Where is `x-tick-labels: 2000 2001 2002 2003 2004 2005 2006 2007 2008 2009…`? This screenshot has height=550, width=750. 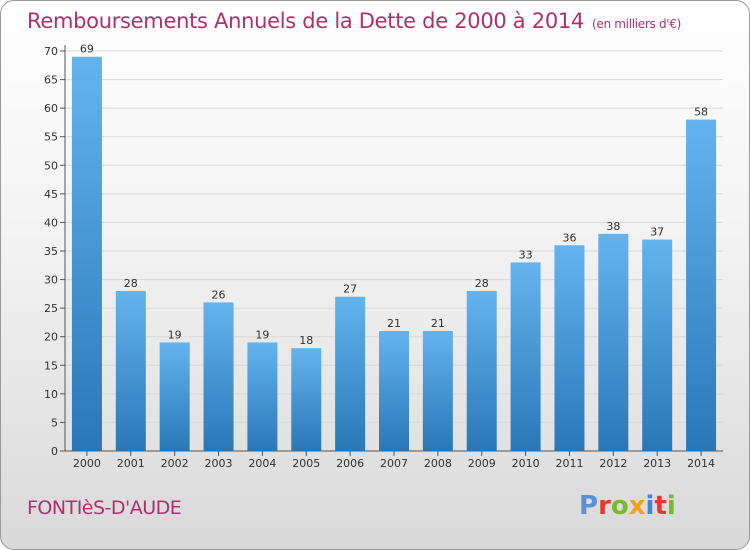 x-tick-labels: 2000 2001 2002 2003 2004 2005 2006 2007 2008 2009… is located at coordinates (394, 463).